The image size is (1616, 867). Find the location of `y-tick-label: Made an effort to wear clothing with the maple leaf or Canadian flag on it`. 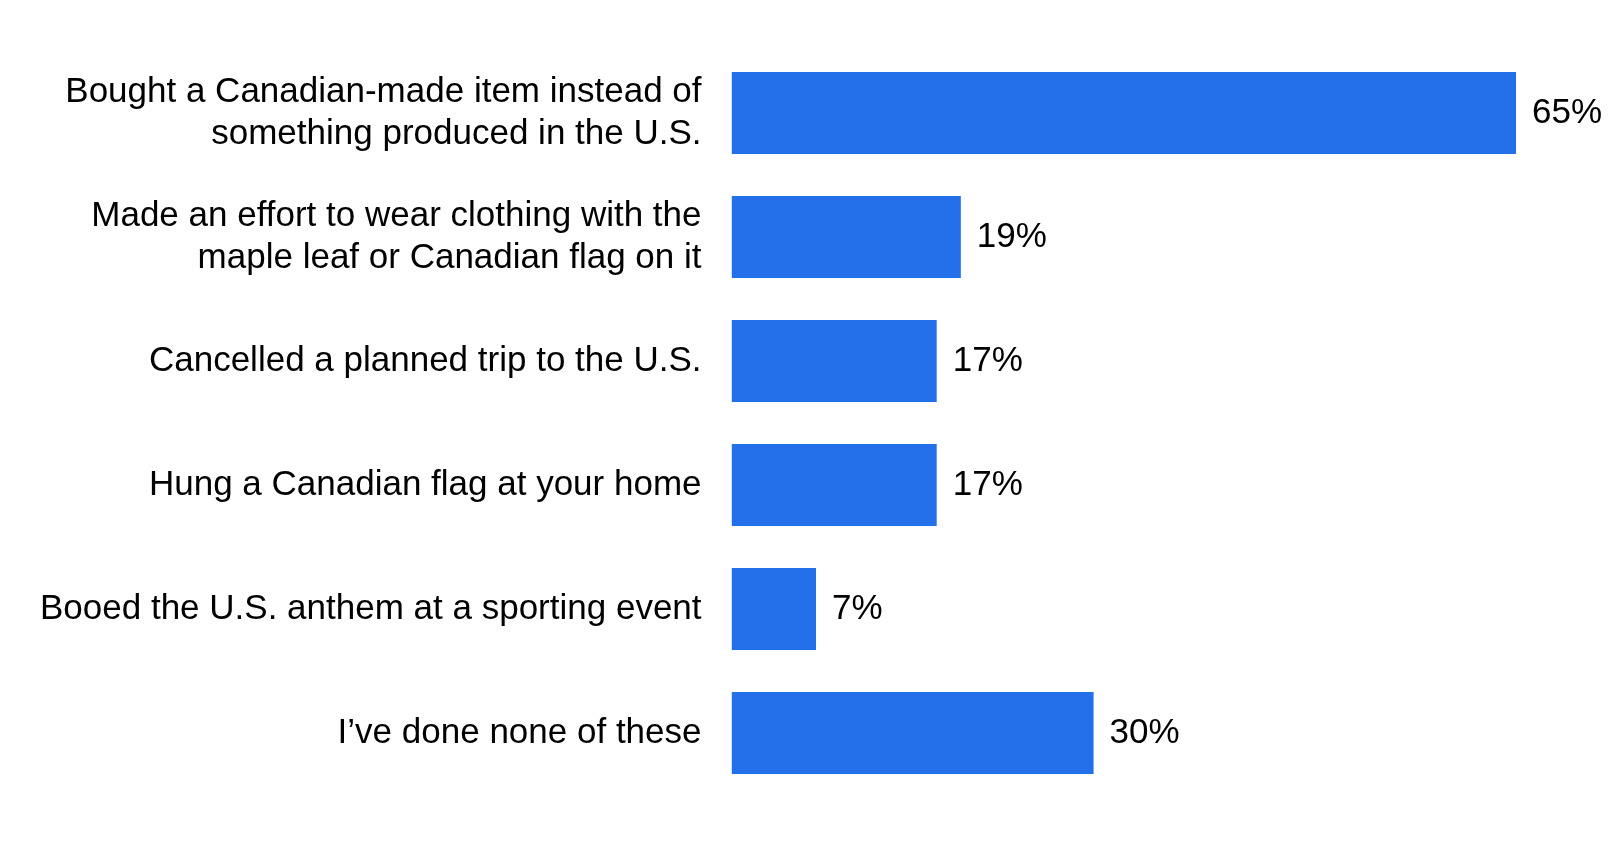

y-tick-label: Made an effort to wear clothing with the maple leaf or Canadian flag on it is located at coordinates (396, 234).